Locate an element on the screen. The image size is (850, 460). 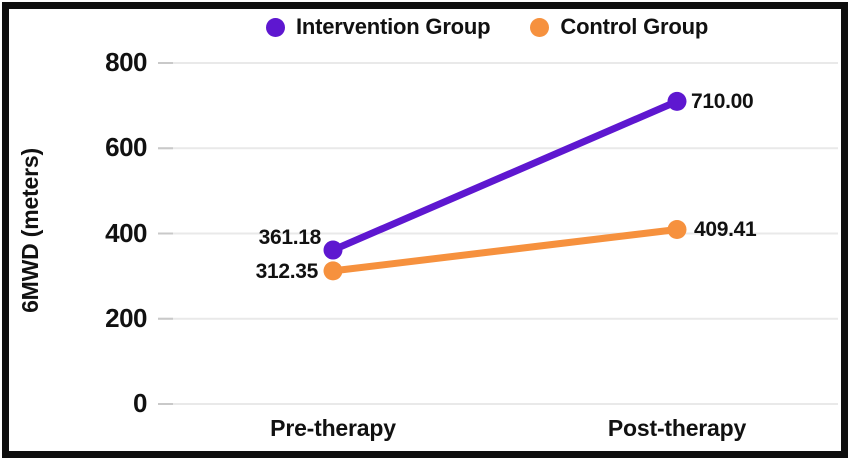
y-axis-title: 6MWD (meters) is located at coordinates (29, 230).